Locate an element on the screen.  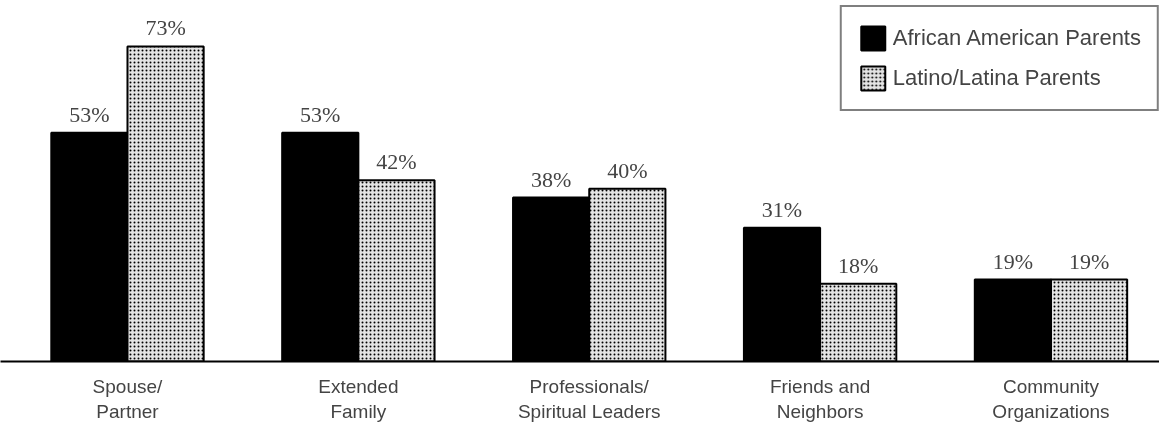
x-tick-label: Professionals/ Spiritual Leaders is located at coordinates (589, 398).